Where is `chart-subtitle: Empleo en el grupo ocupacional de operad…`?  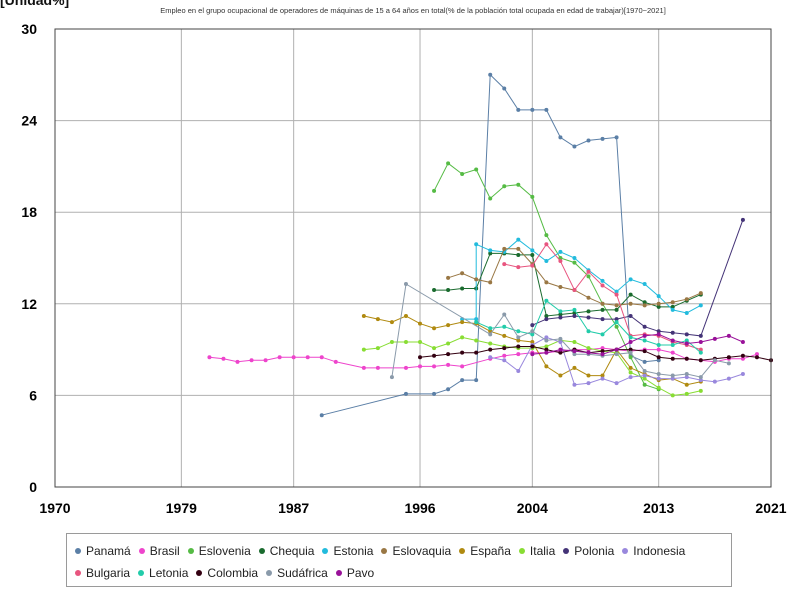 chart-subtitle: Empleo en el grupo ocupacional de operad… is located at coordinates (413, 10).